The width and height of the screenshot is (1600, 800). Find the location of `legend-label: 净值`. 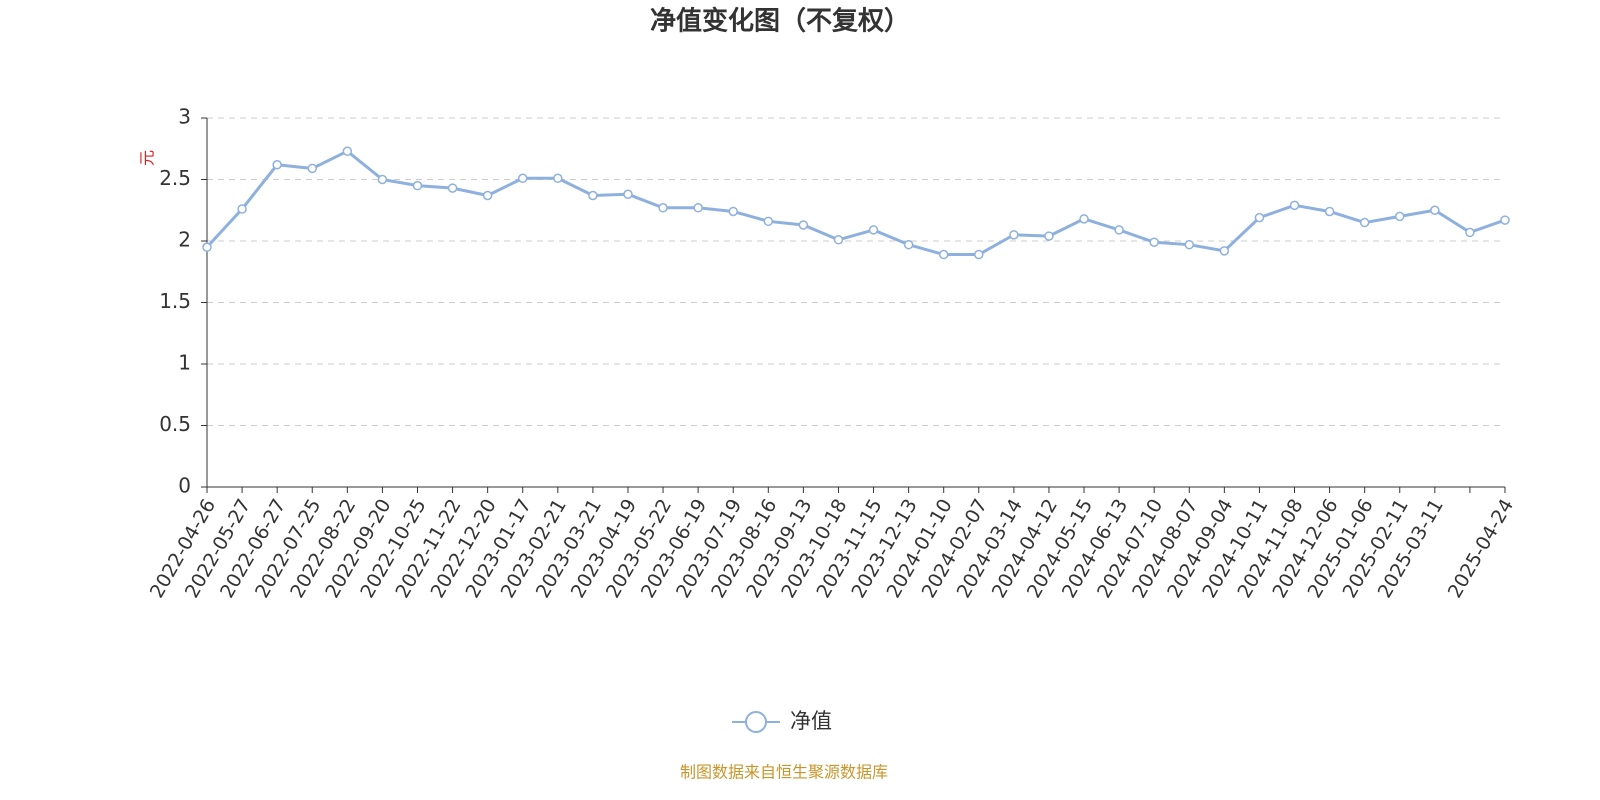

legend-label: 净值 is located at coordinates (811, 721).